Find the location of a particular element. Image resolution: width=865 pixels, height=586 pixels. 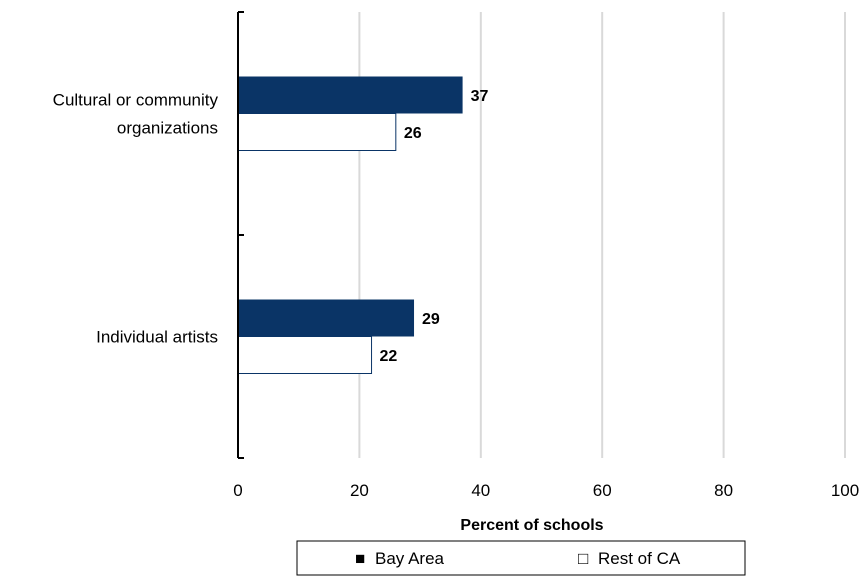

legend-label-rest-of-ca: Rest of CA is located at coordinates (639, 558).